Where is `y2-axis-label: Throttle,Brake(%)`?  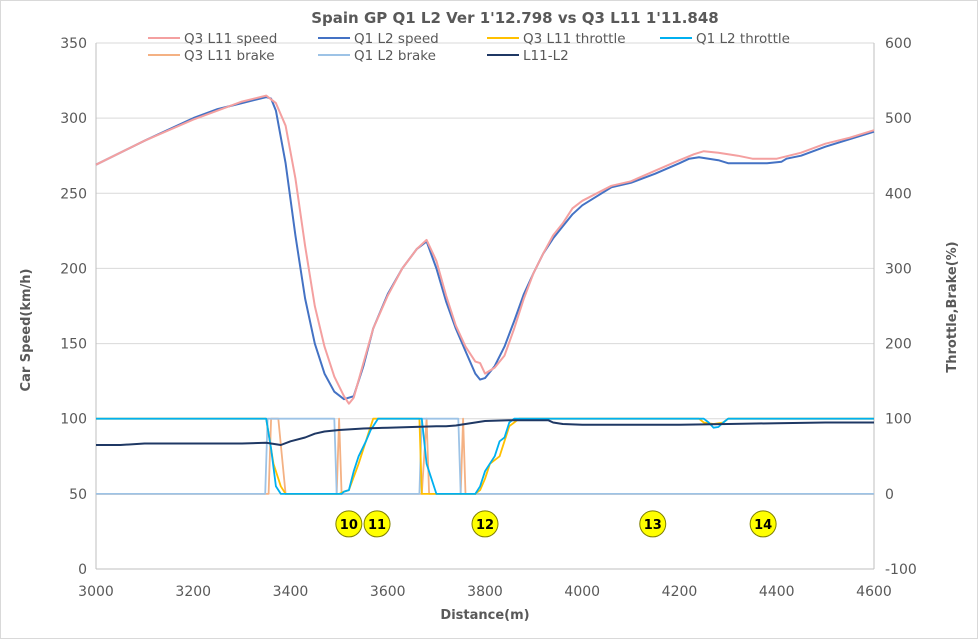
y2-axis-label: Throttle,Brake(%) is located at coordinates (952, 306).